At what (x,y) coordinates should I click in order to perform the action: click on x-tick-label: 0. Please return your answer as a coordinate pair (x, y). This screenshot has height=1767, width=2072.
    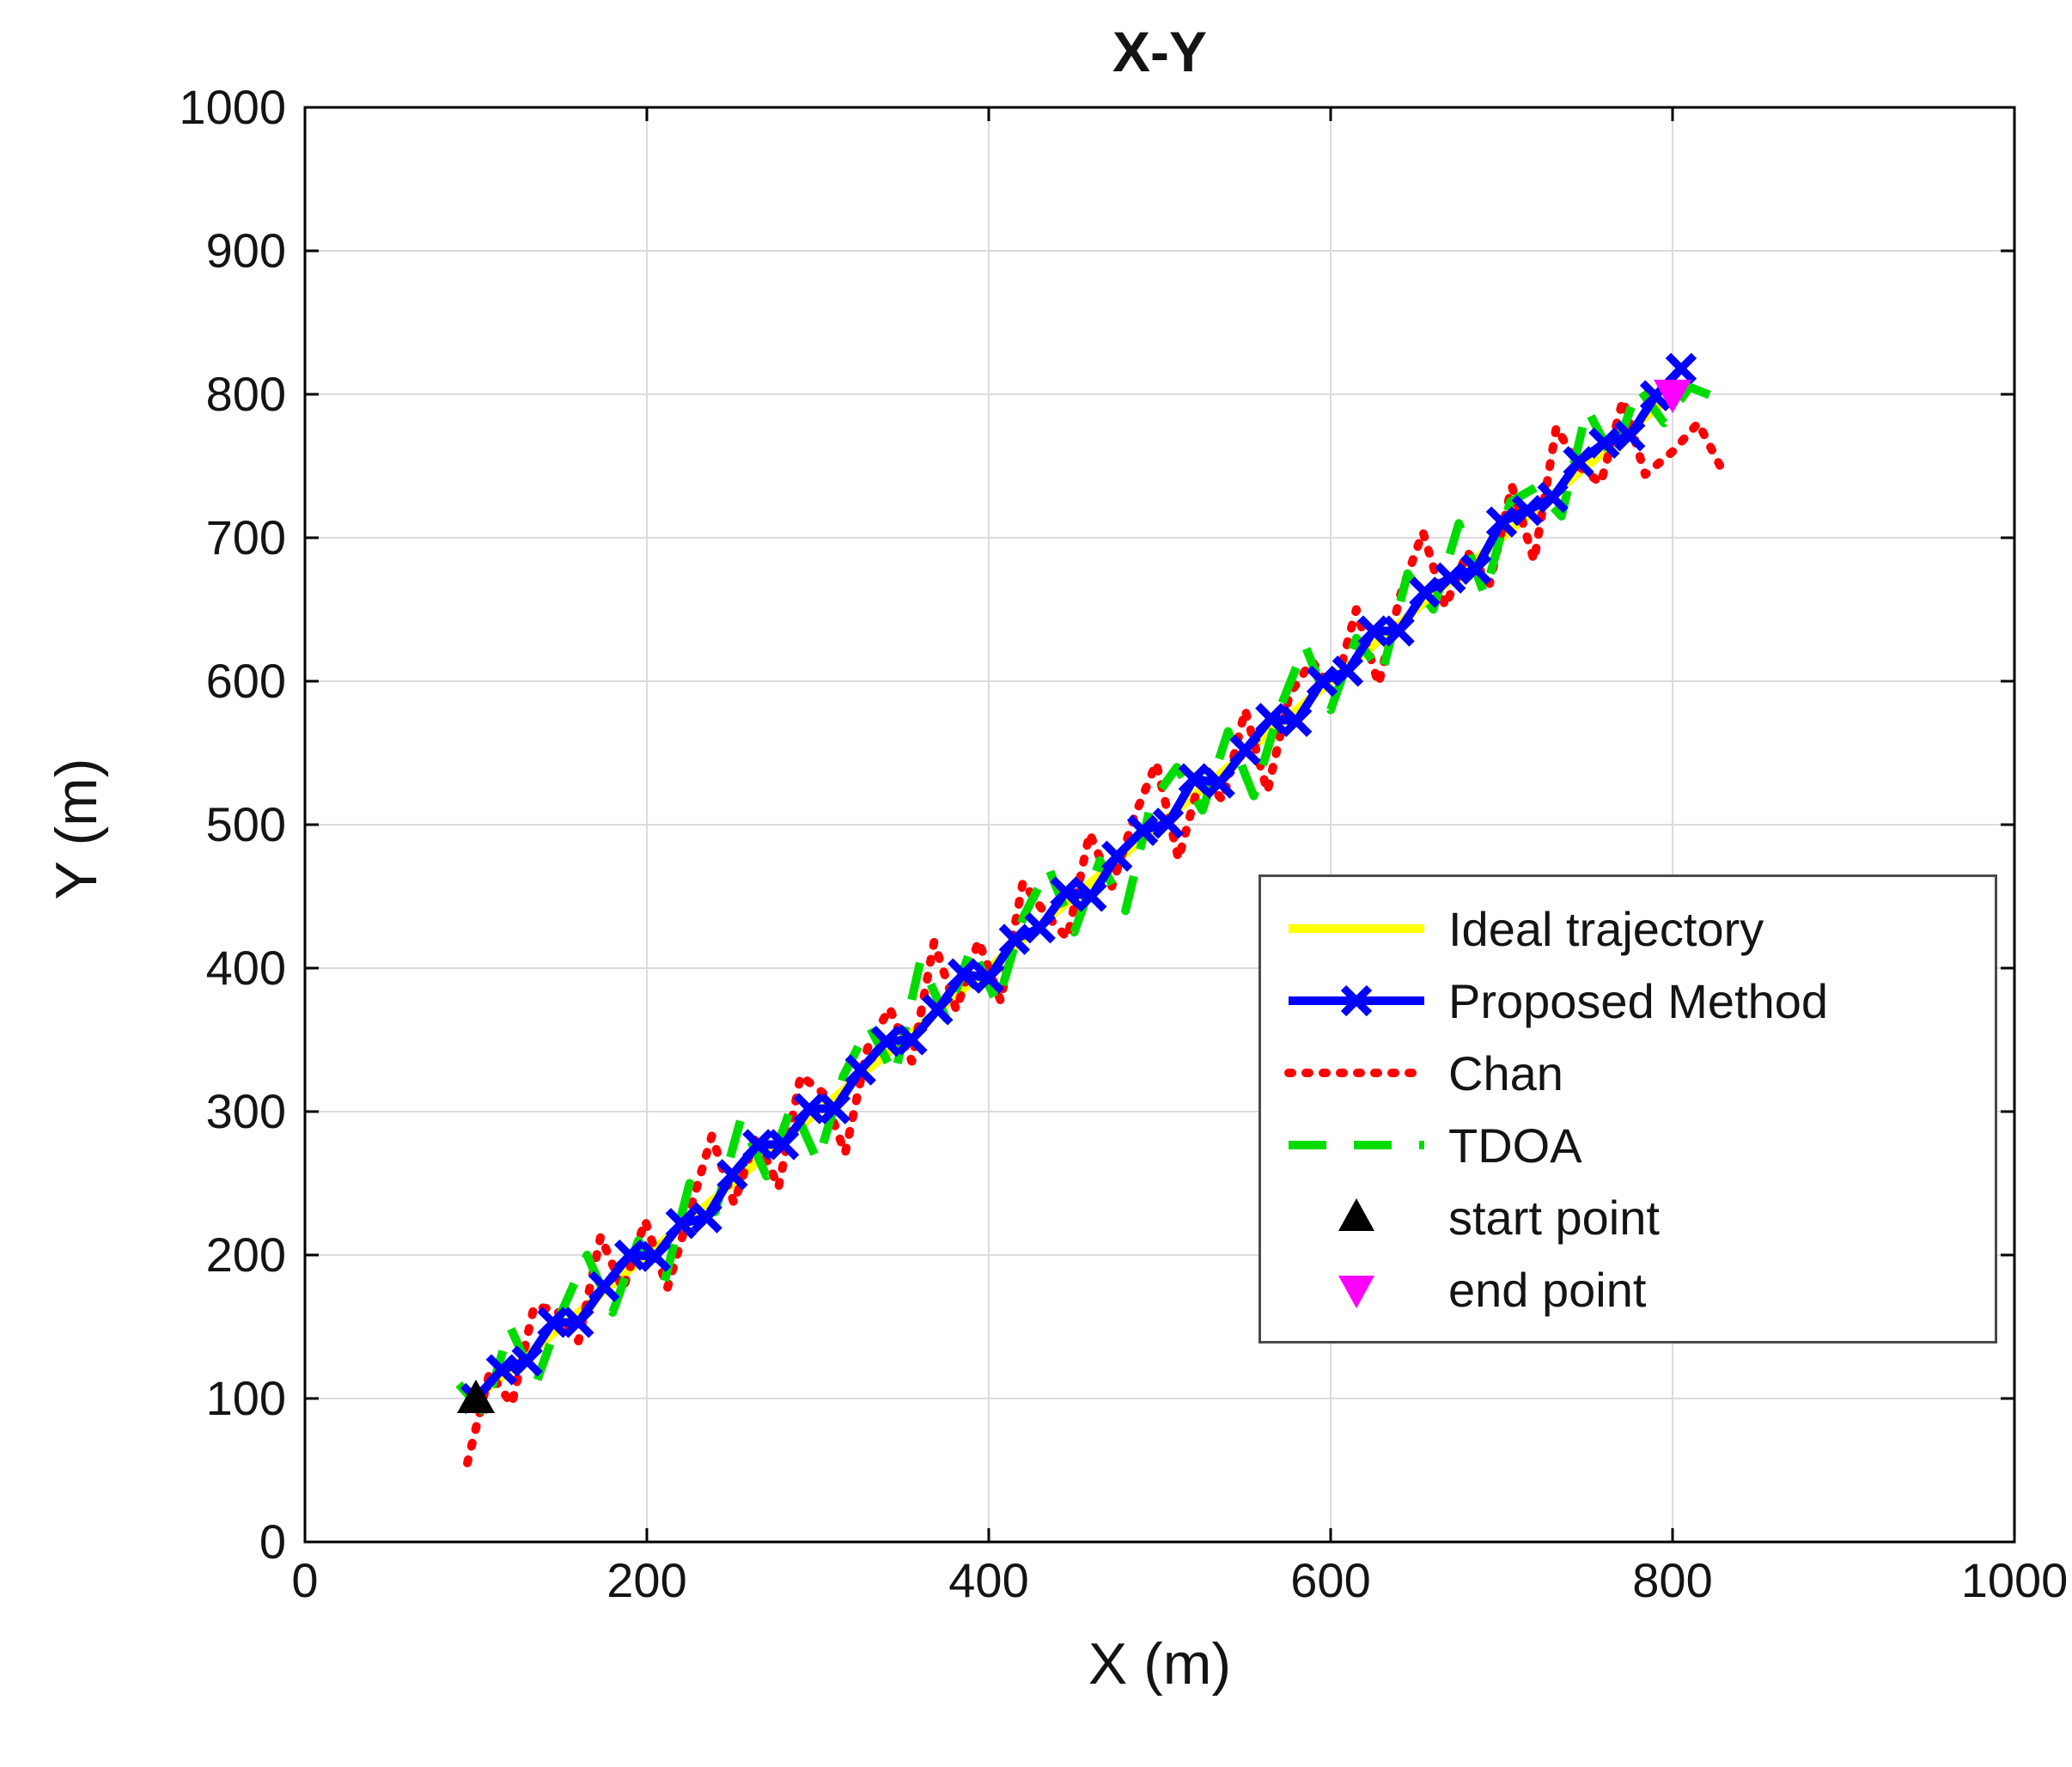
    Looking at the image, I should click on (304, 1580).